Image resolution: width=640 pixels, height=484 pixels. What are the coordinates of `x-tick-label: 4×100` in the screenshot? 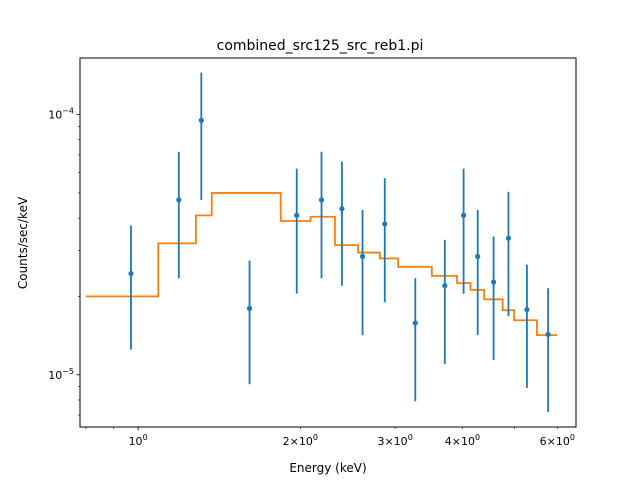 It's located at (462, 440).